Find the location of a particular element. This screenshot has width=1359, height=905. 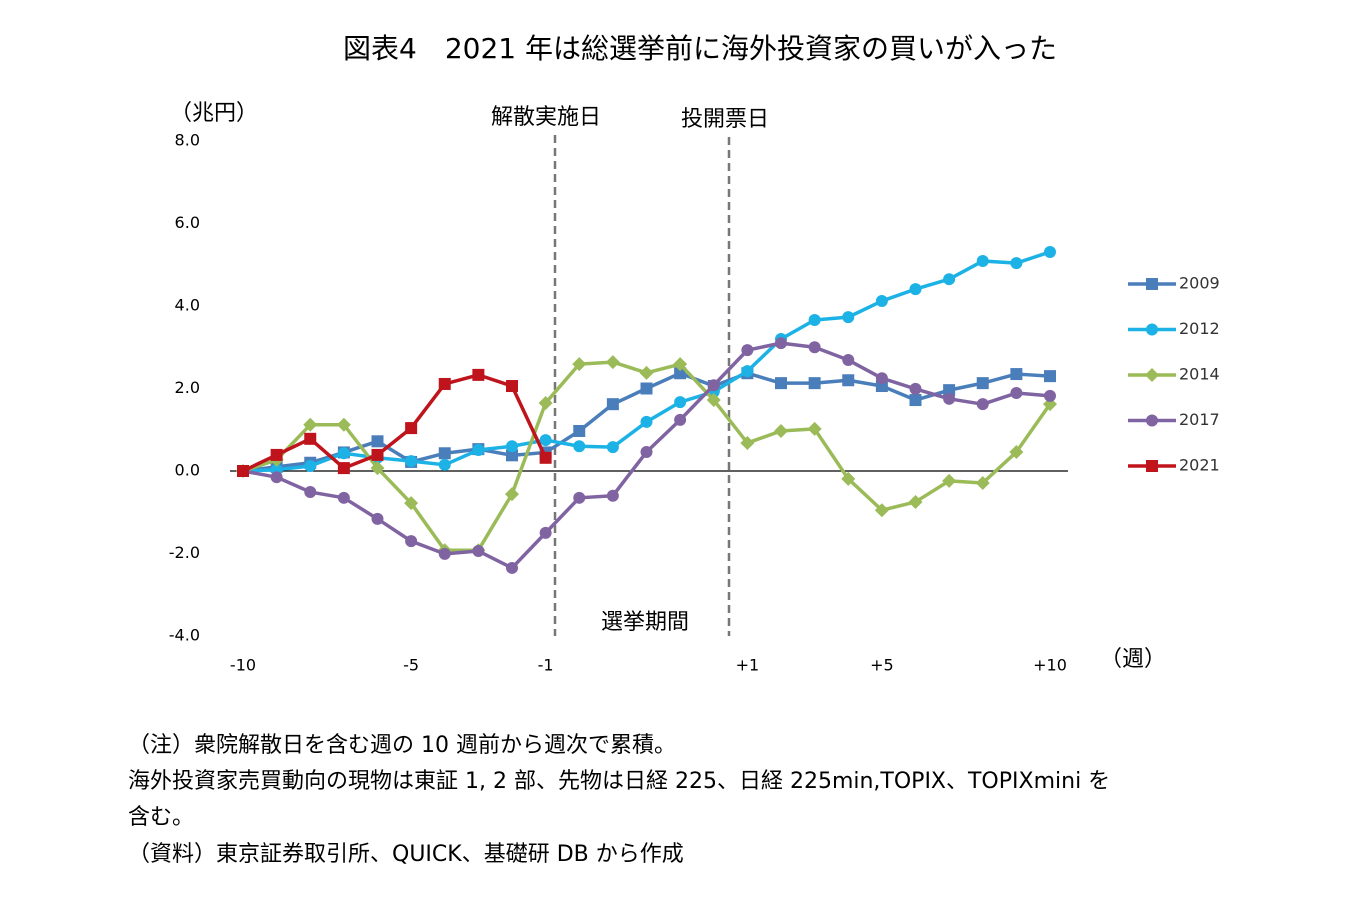

legend-label: 2014 is located at coordinates (1199, 374).